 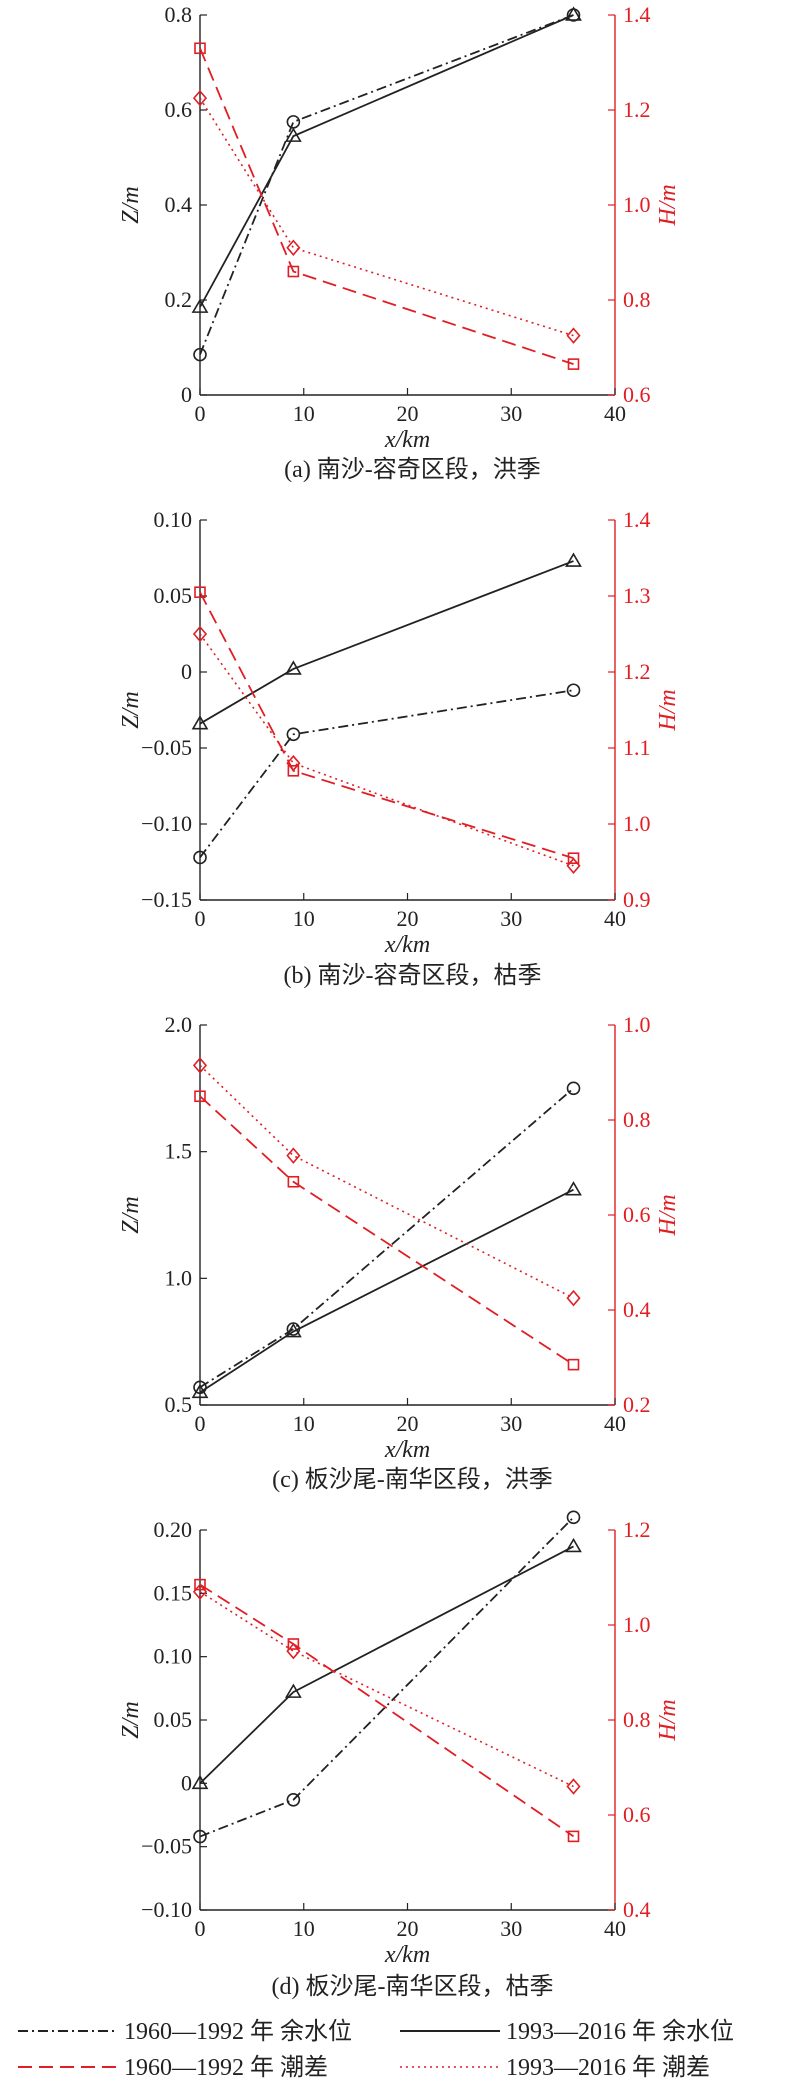 I want to click on legend-label: 1960—1992 年 余水位, so click(x=238, y=2031).